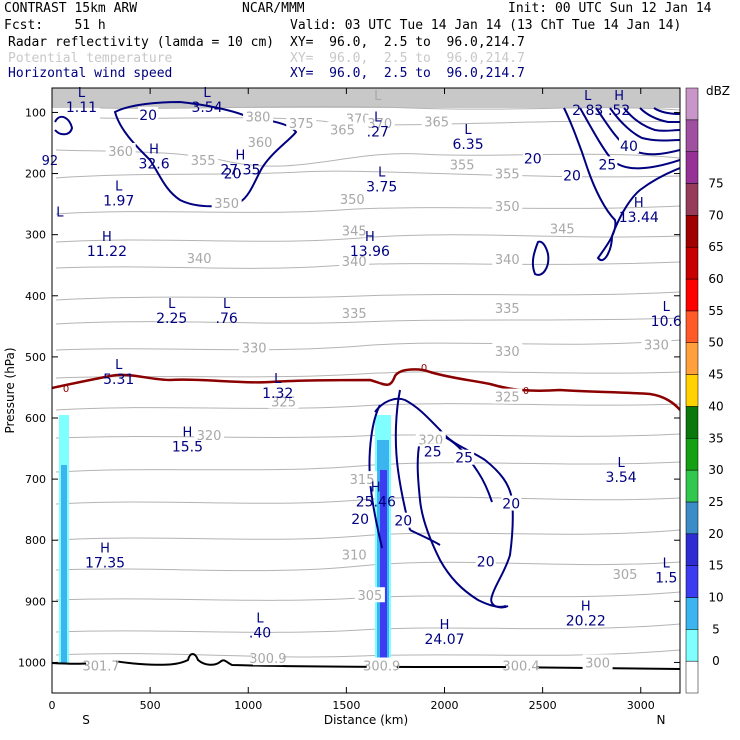  What do you see at coordinates (543, 705) in the screenshot?
I see `x-tick-label-5: 2500` at bounding box center [543, 705].